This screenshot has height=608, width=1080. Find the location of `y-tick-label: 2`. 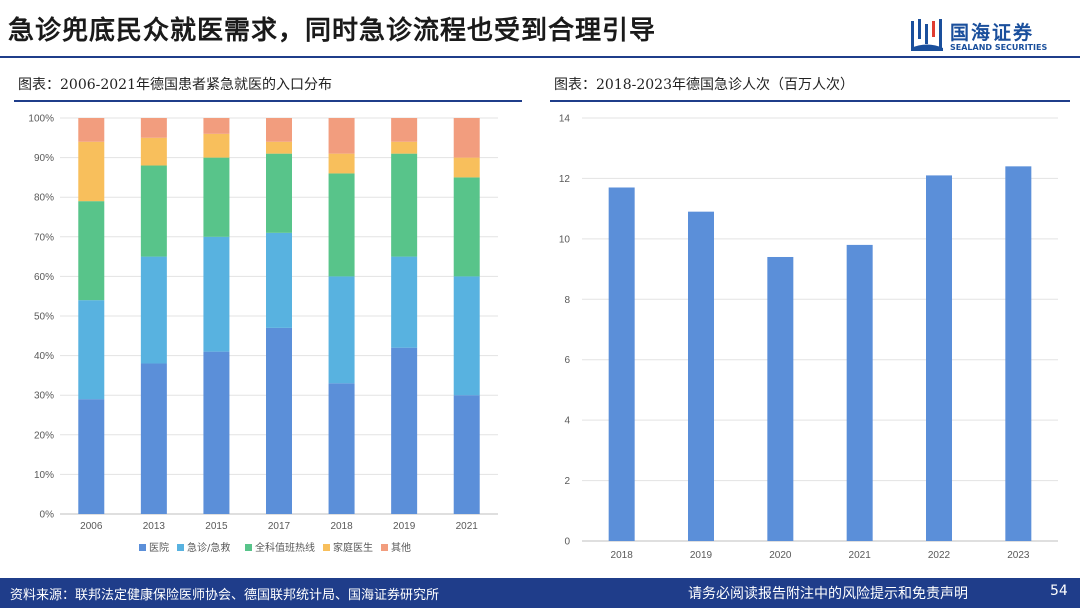

y-tick-label: 2 is located at coordinates (567, 481).